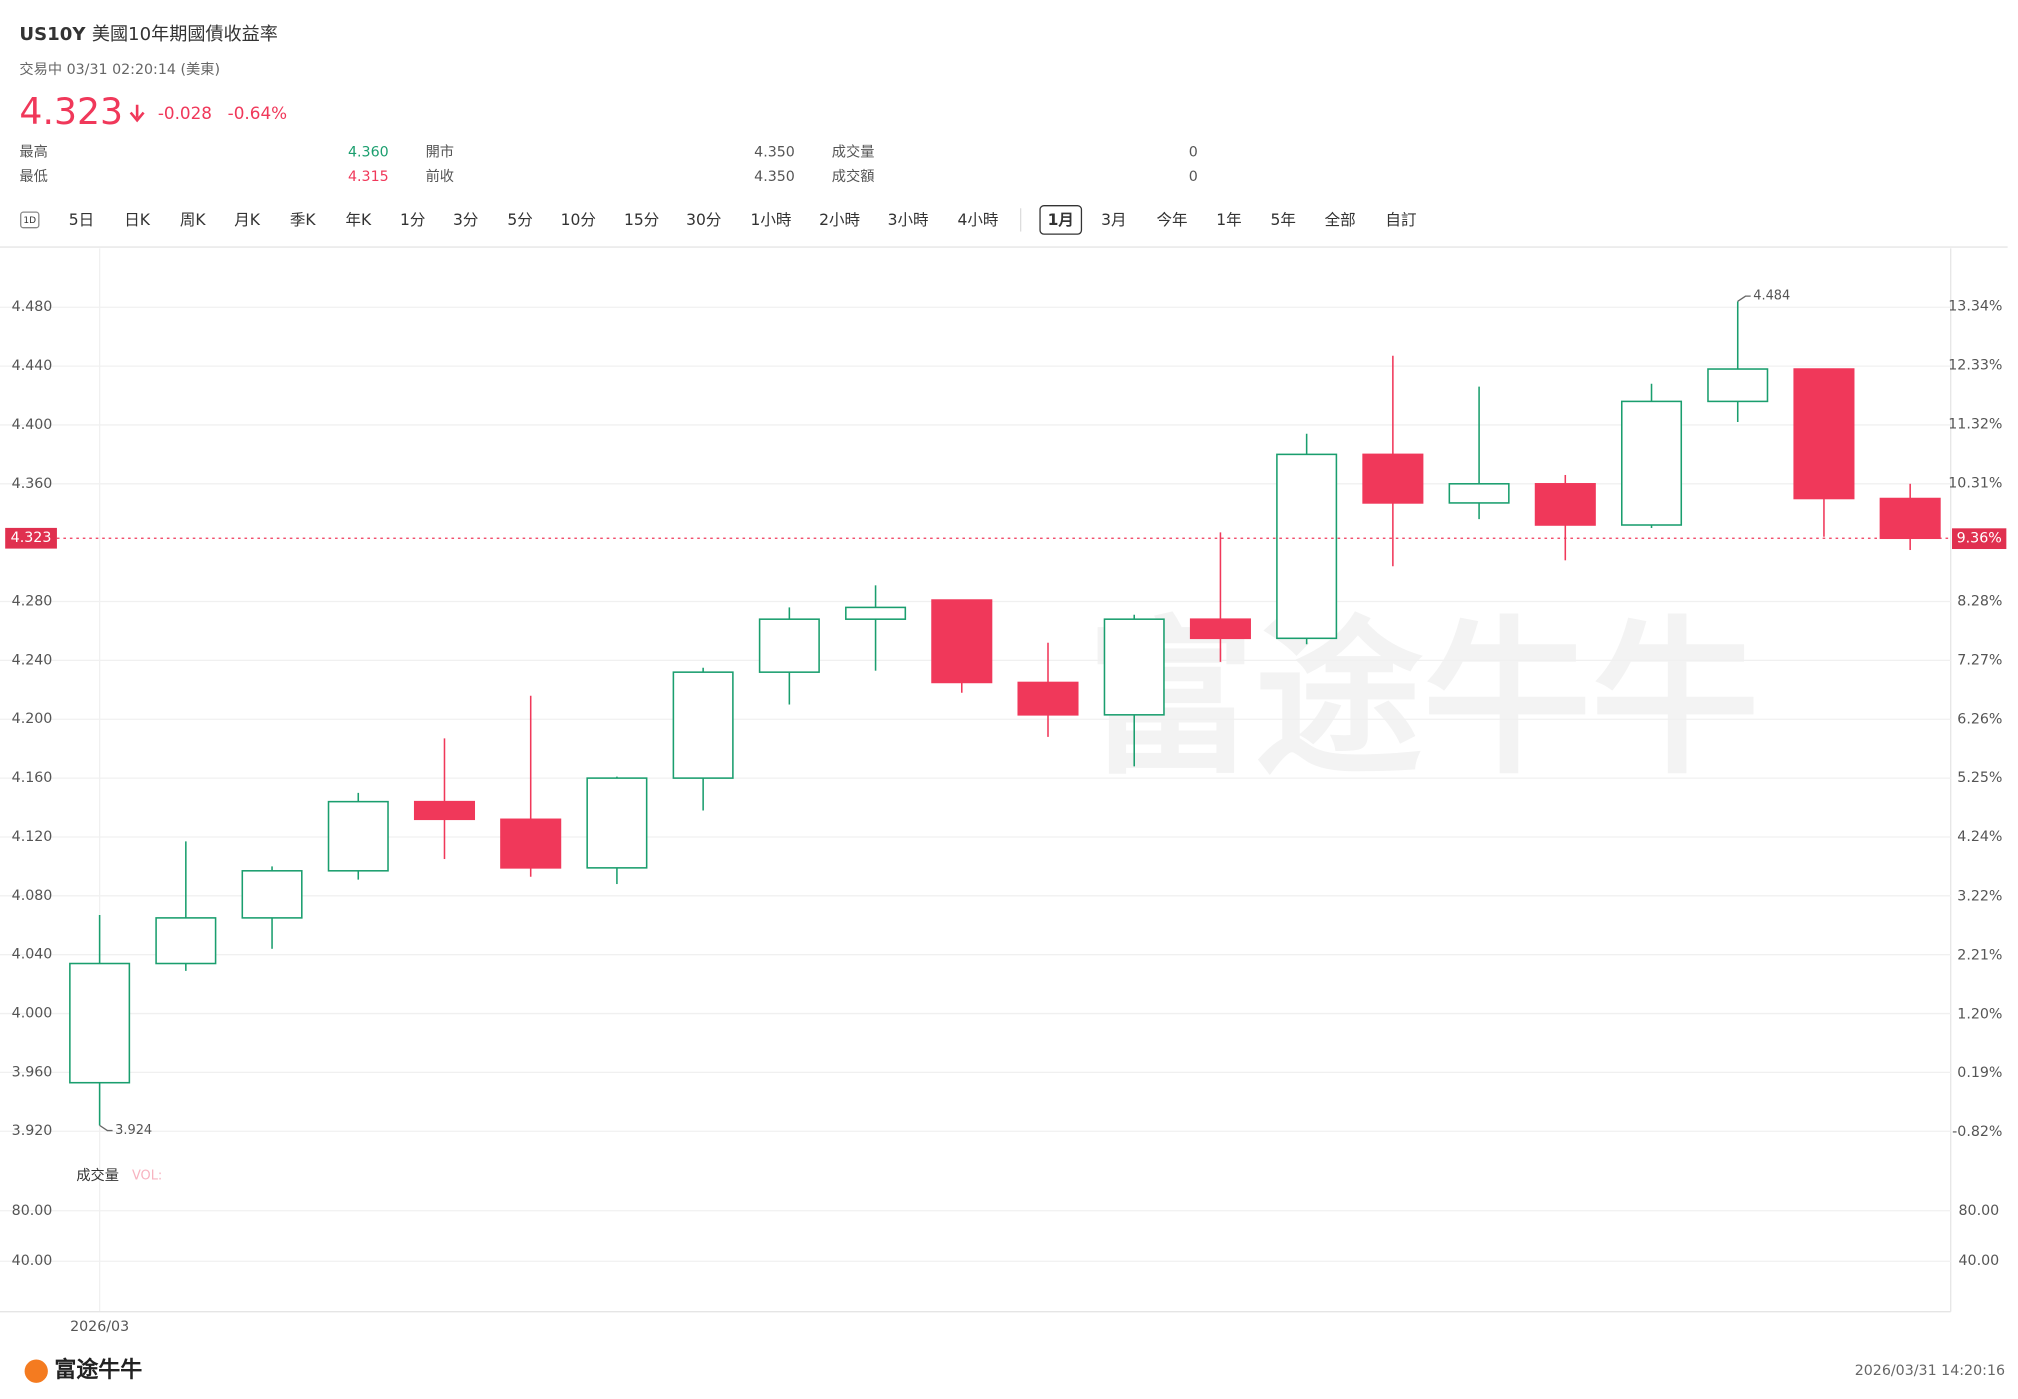 This screenshot has width=2018, height=1399. What do you see at coordinates (33, 152) in the screenshot?
I see `stat-label: 最高` at bounding box center [33, 152].